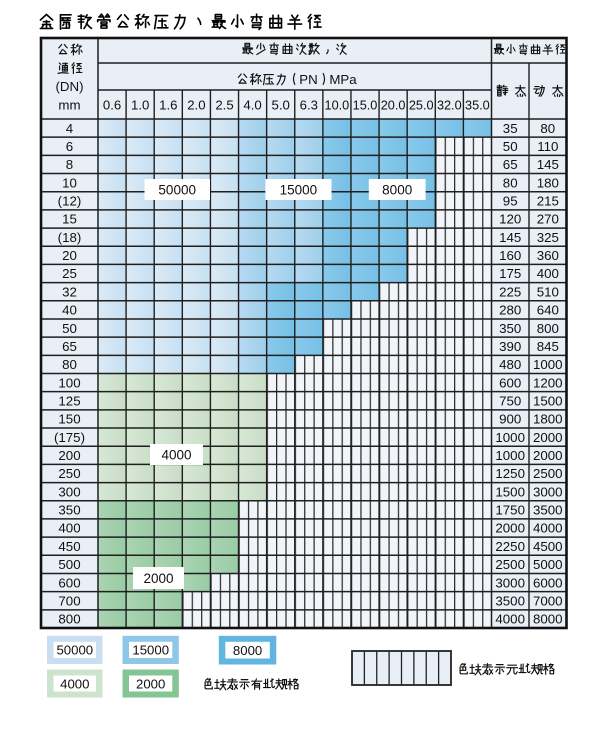 The height and width of the screenshot is (748, 600). I want to click on svg-text: 1750, so click(510, 510).